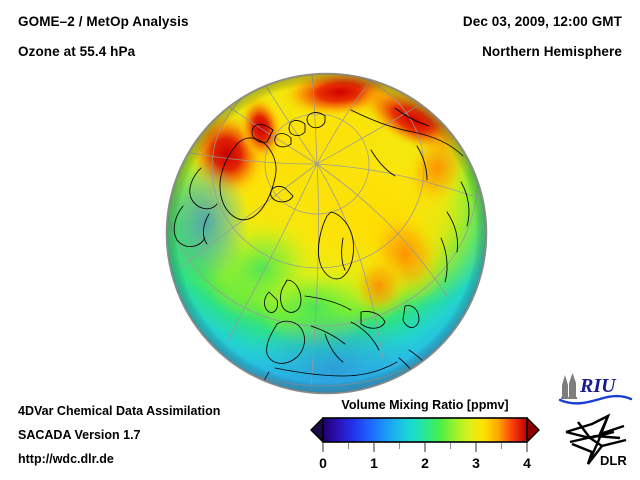  What do you see at coordinates (569, 386) in the screenshot?
I see `riu-spires-icon` at bounding box center [569, 386].